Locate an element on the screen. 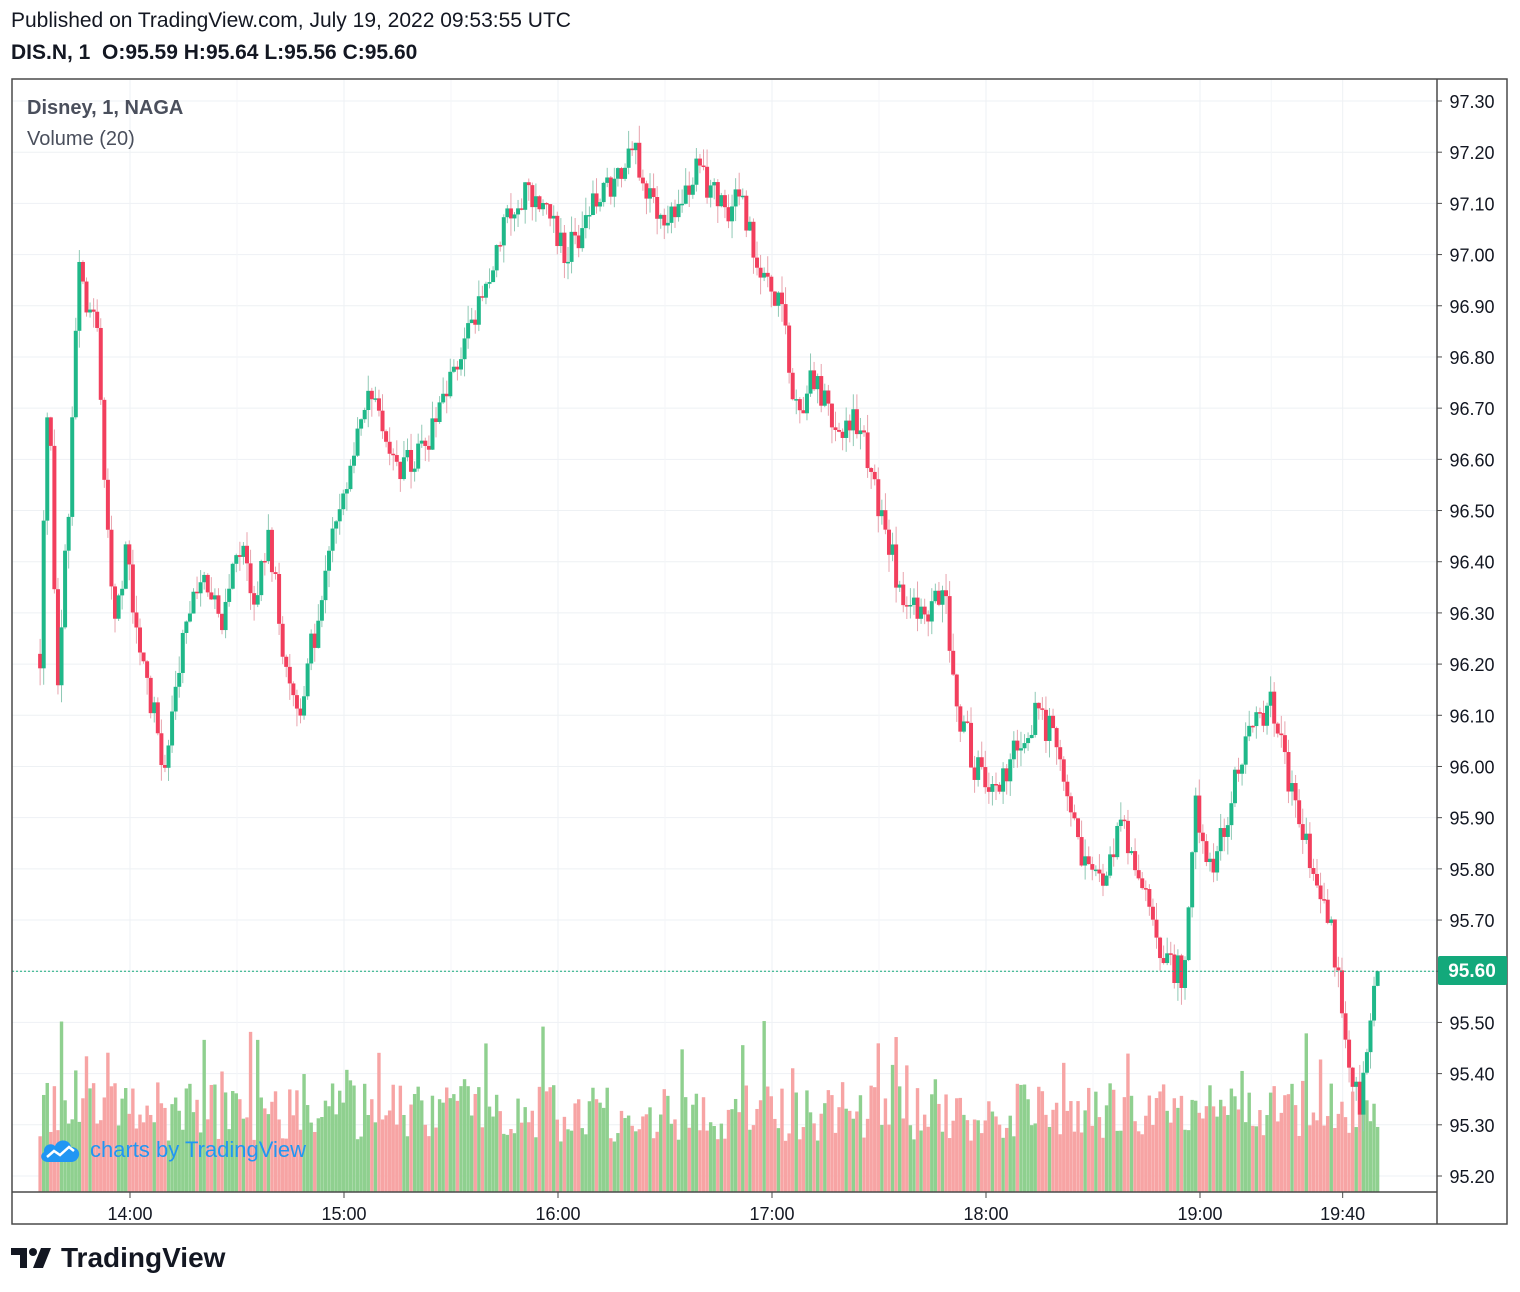 The width and height of the screenshot is (1520, 1292). tradingview-watermark: charts by TradingView is located at coordinates (172, 1150).